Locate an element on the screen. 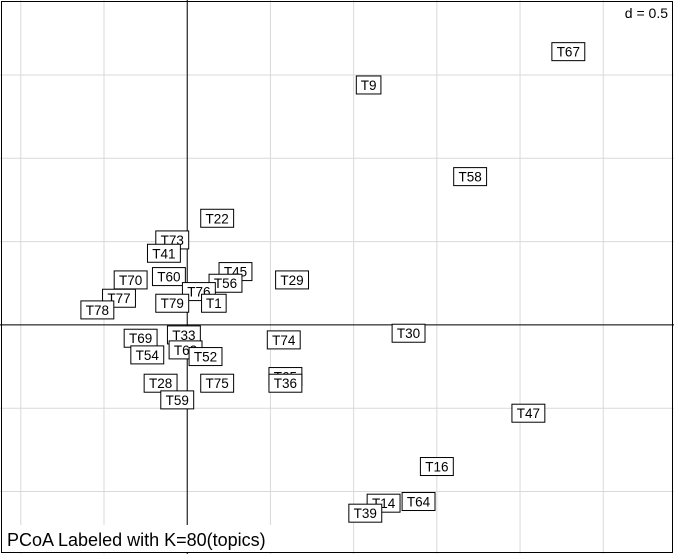 This screenshot has width=674, height=554. point-label-t64: T64 is located at coordinates (418, 502).